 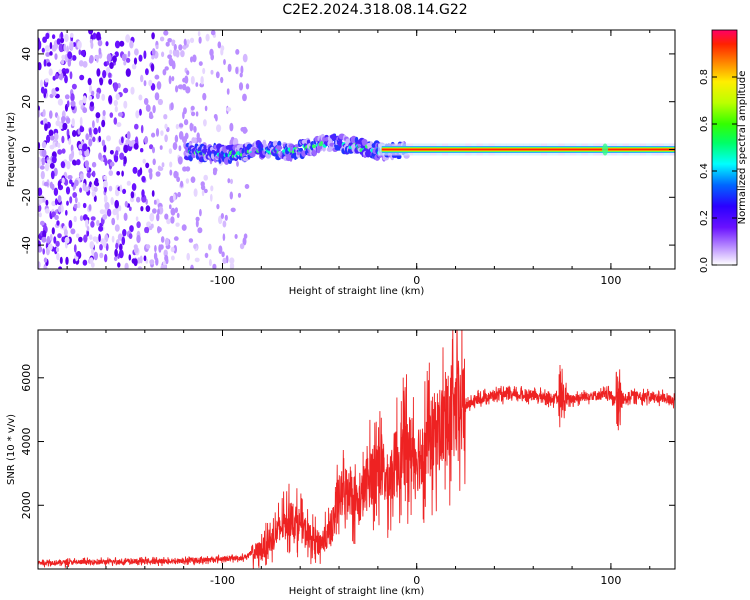 What do you see at coordinates (380, 149) in the screenshot?
I see `heatmap-carrier-halo` at bounding box center [380, 149].